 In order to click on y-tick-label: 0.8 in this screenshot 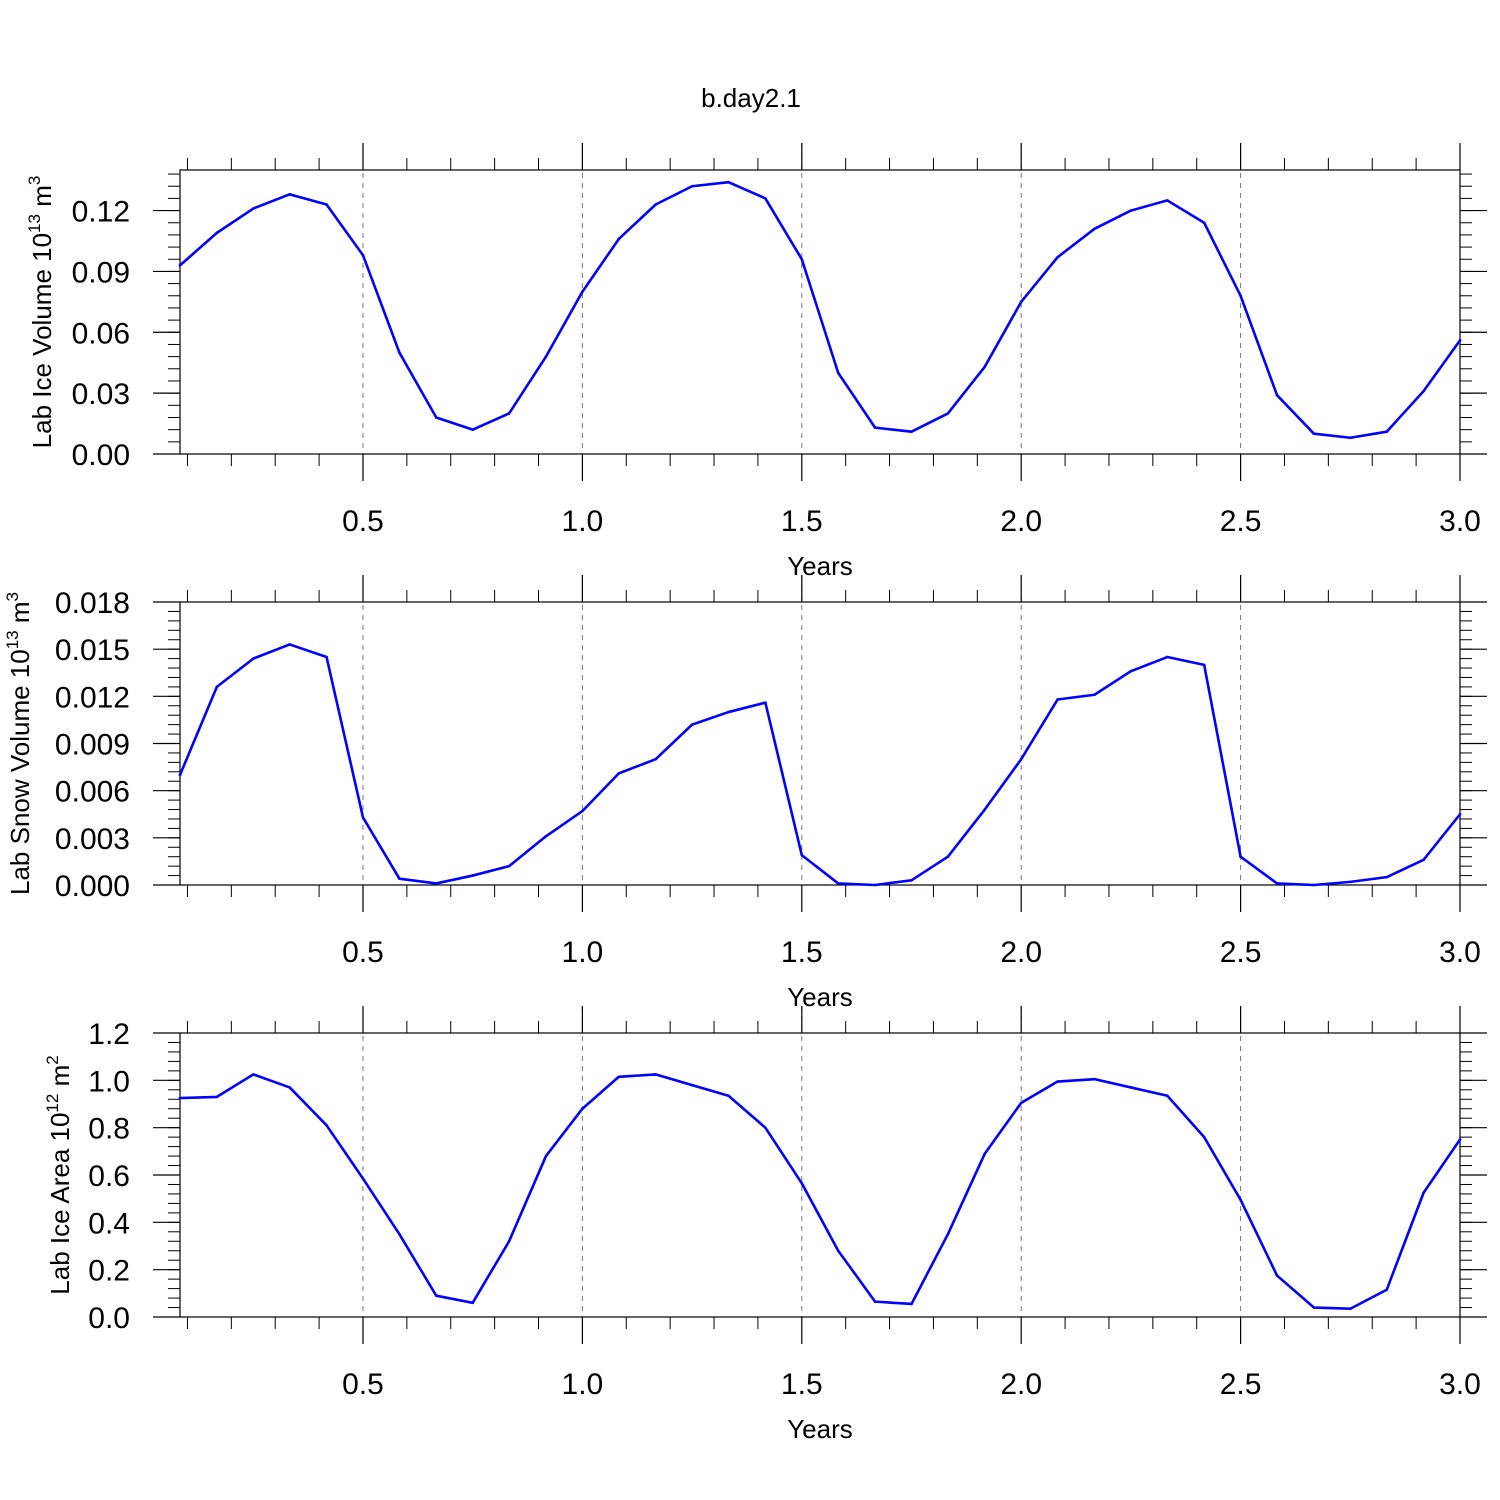, I will do `click(109, 1129)`.